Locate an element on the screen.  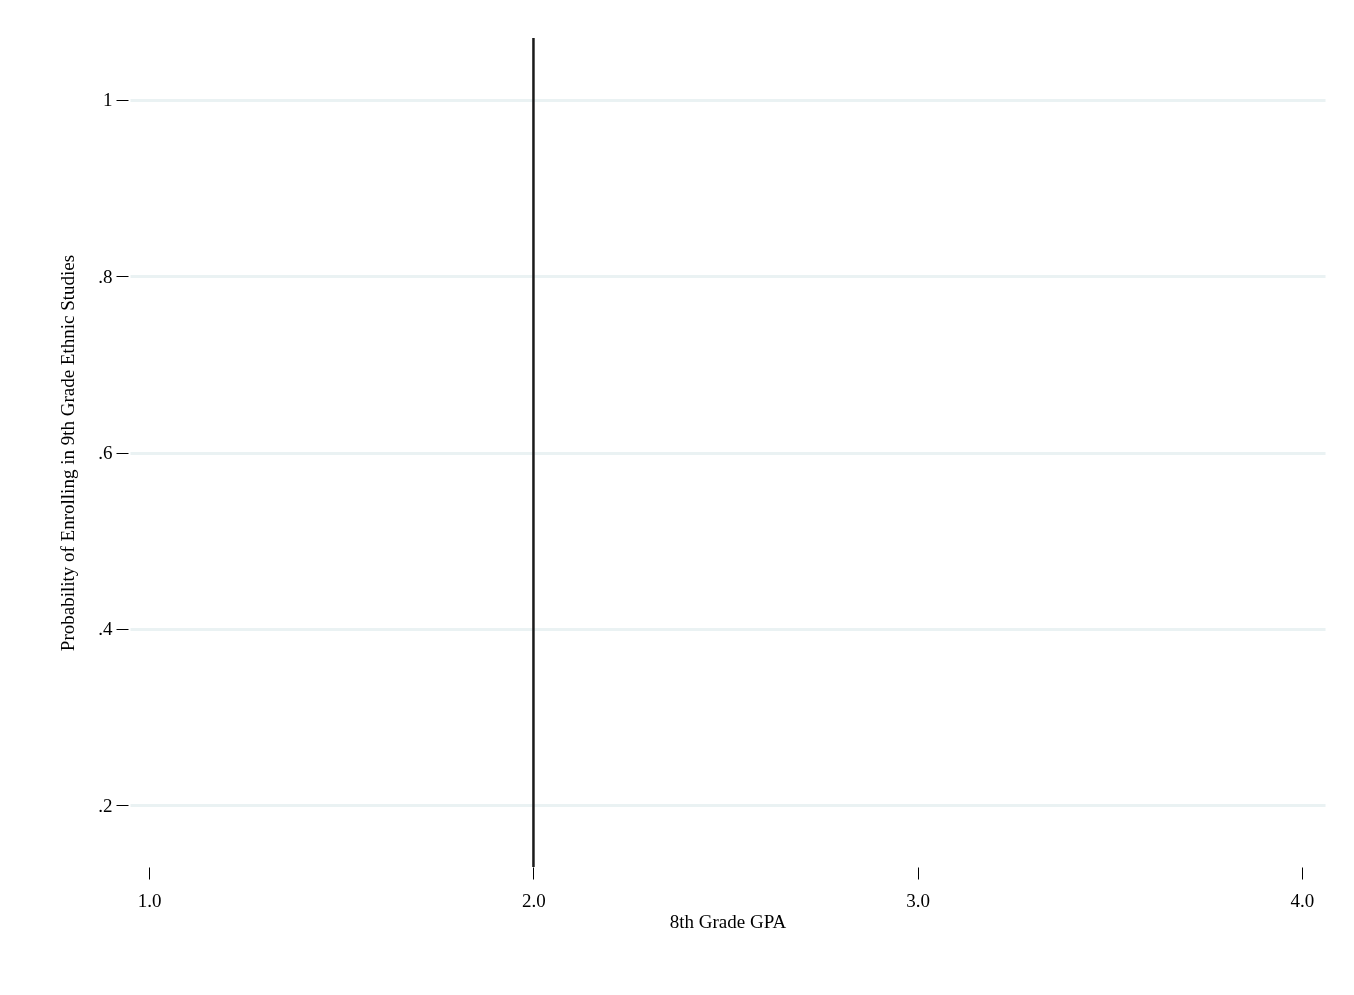
y-tick-label: .6 is located at coordinates (105, 452).